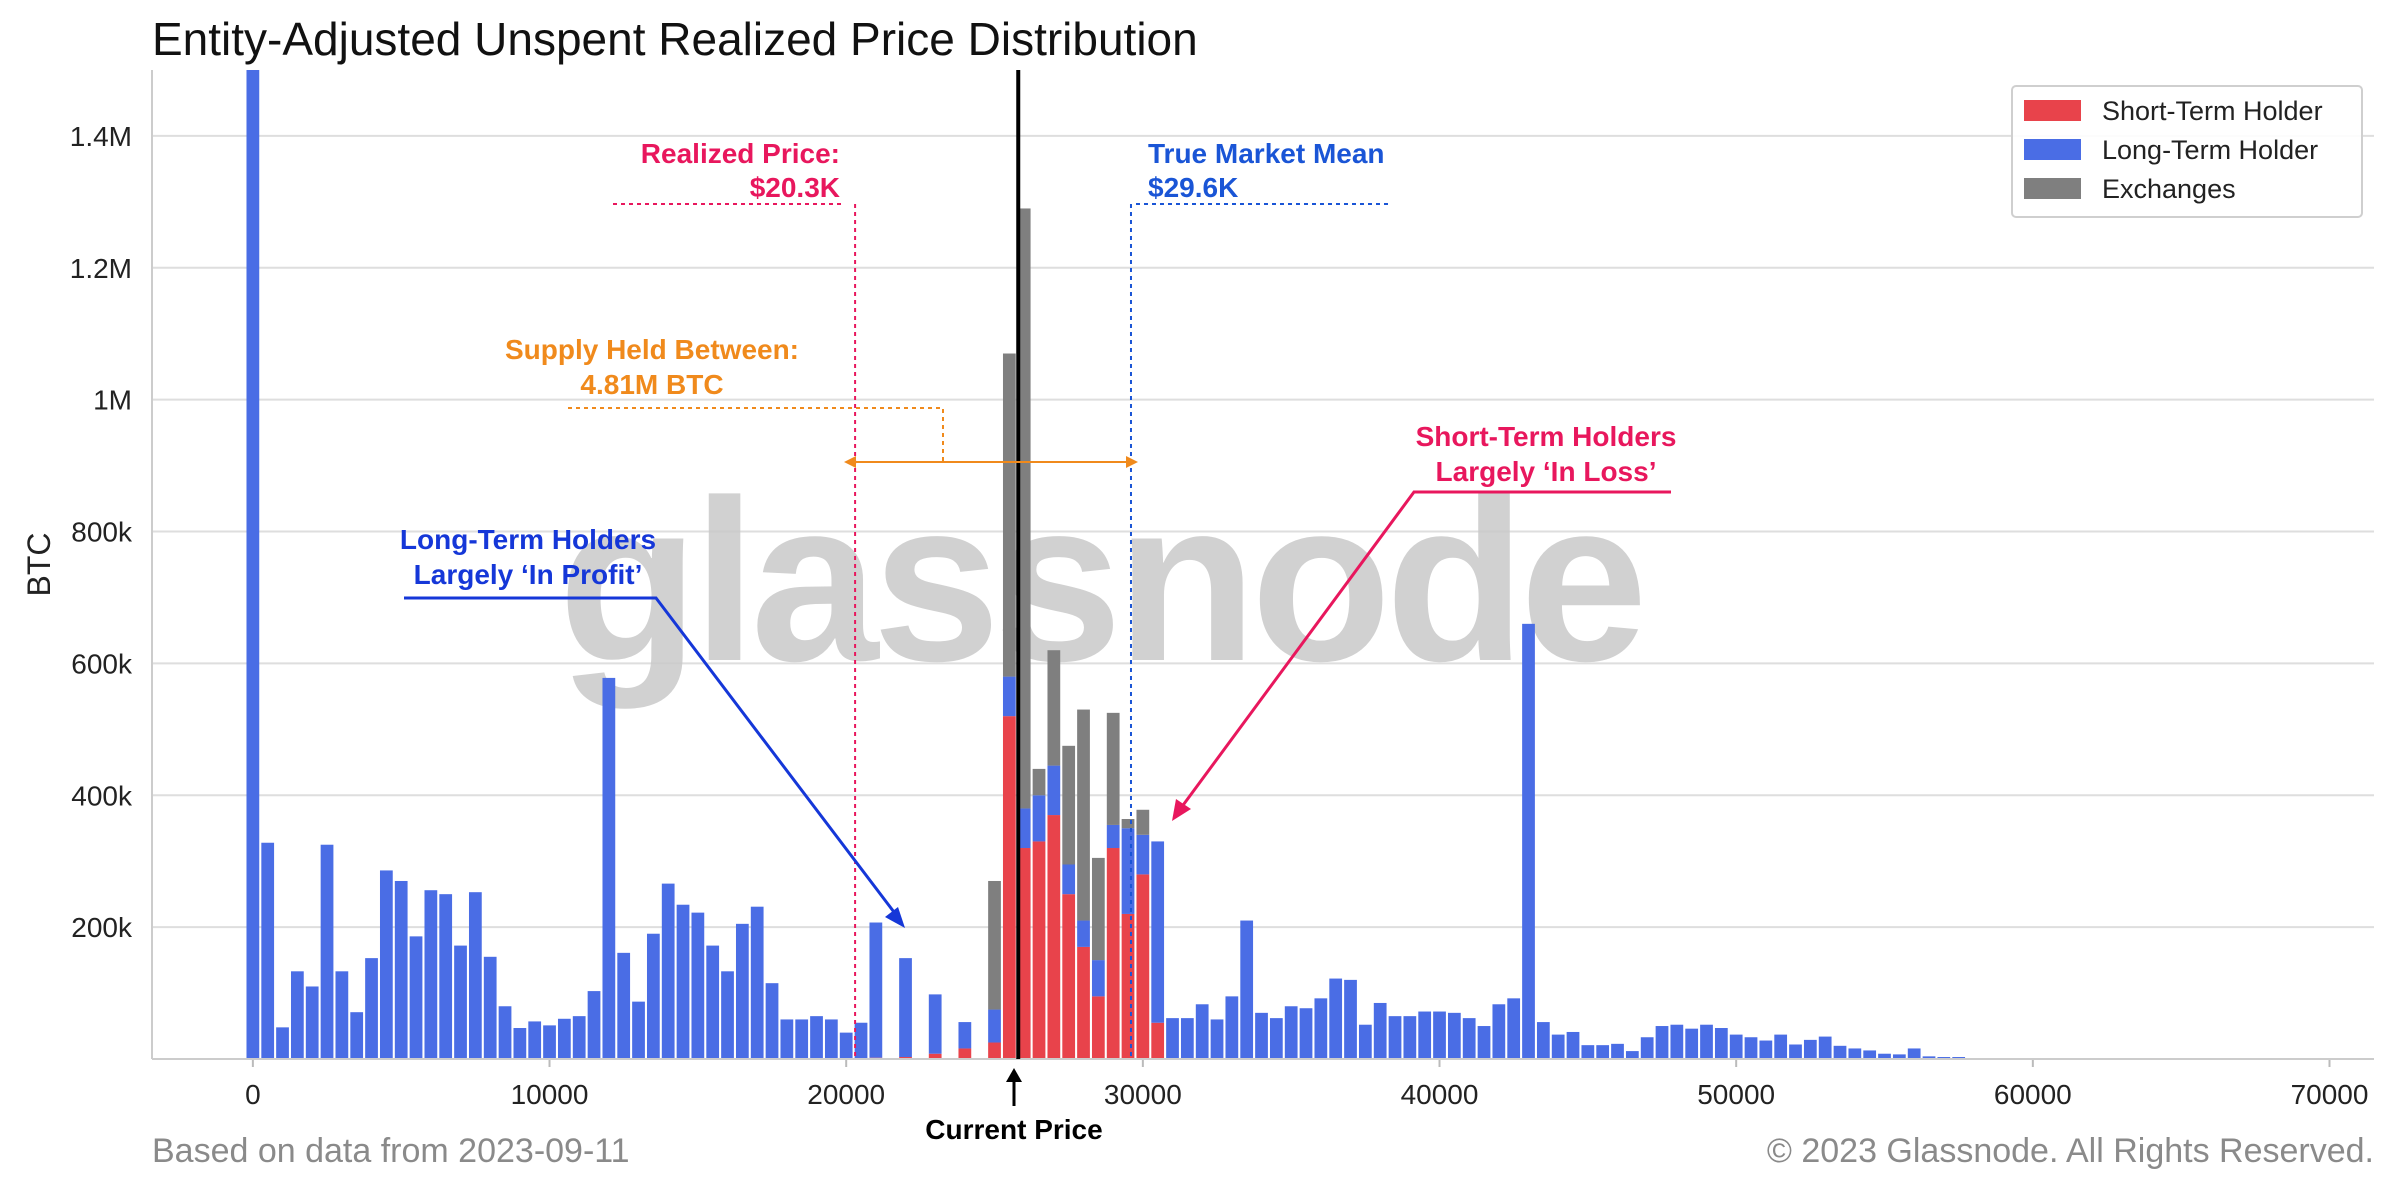 The image size is (2400, 1193). I want to click on legend-box, so click(2187, 151).